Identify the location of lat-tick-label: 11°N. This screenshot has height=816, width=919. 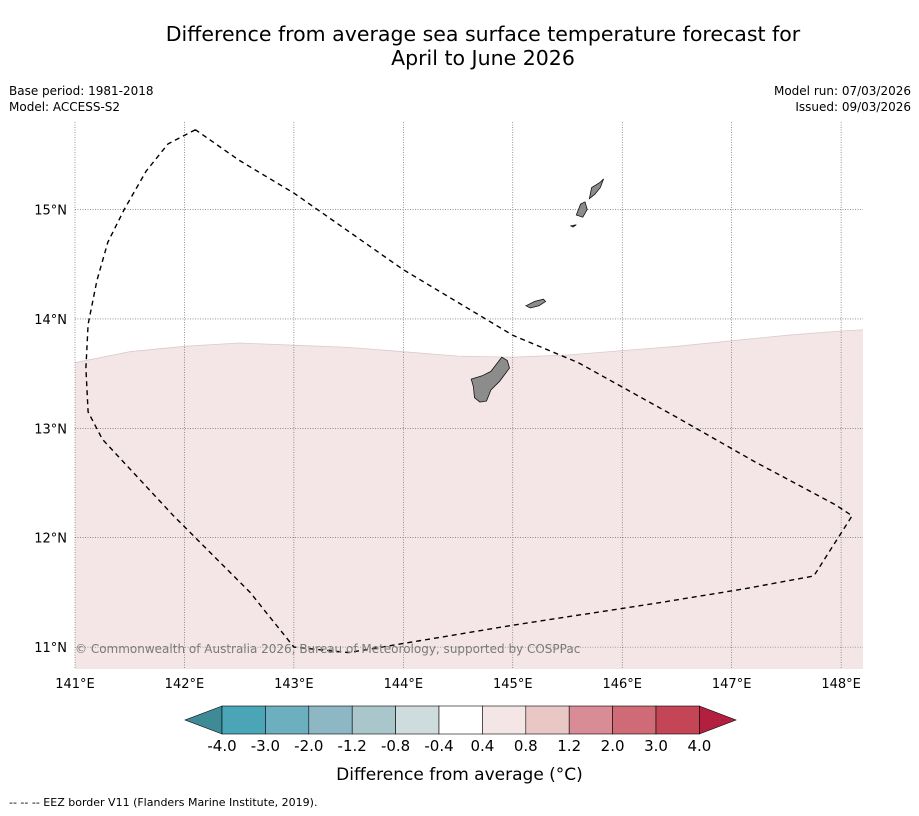
(50, 648).